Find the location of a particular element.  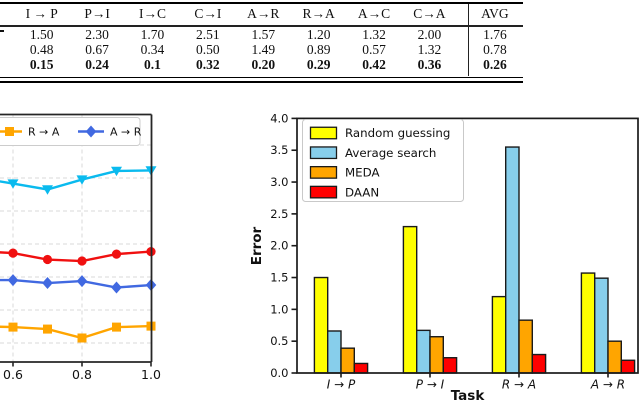

table-row: 0.48 0.67 0.34 0.50 1.49 0.89 0.57 1.32 0.78 is located at coordinates (267, 49).